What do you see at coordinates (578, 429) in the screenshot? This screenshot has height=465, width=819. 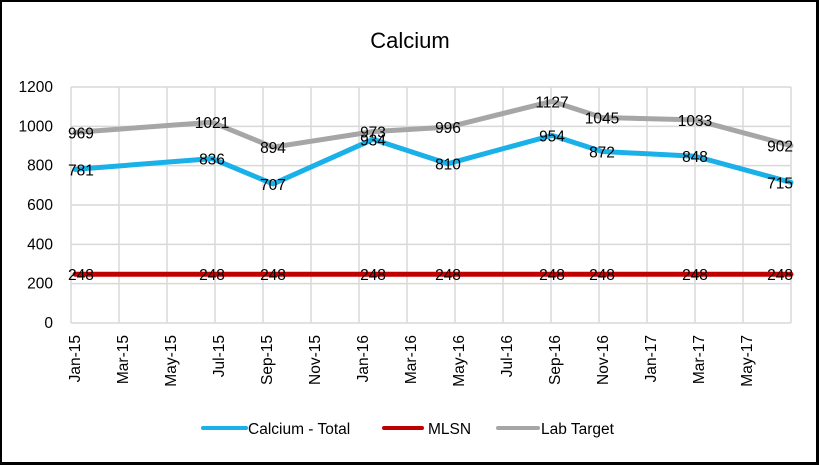 I see `legend-label: Lab Target` at bounding box center [578, 429].